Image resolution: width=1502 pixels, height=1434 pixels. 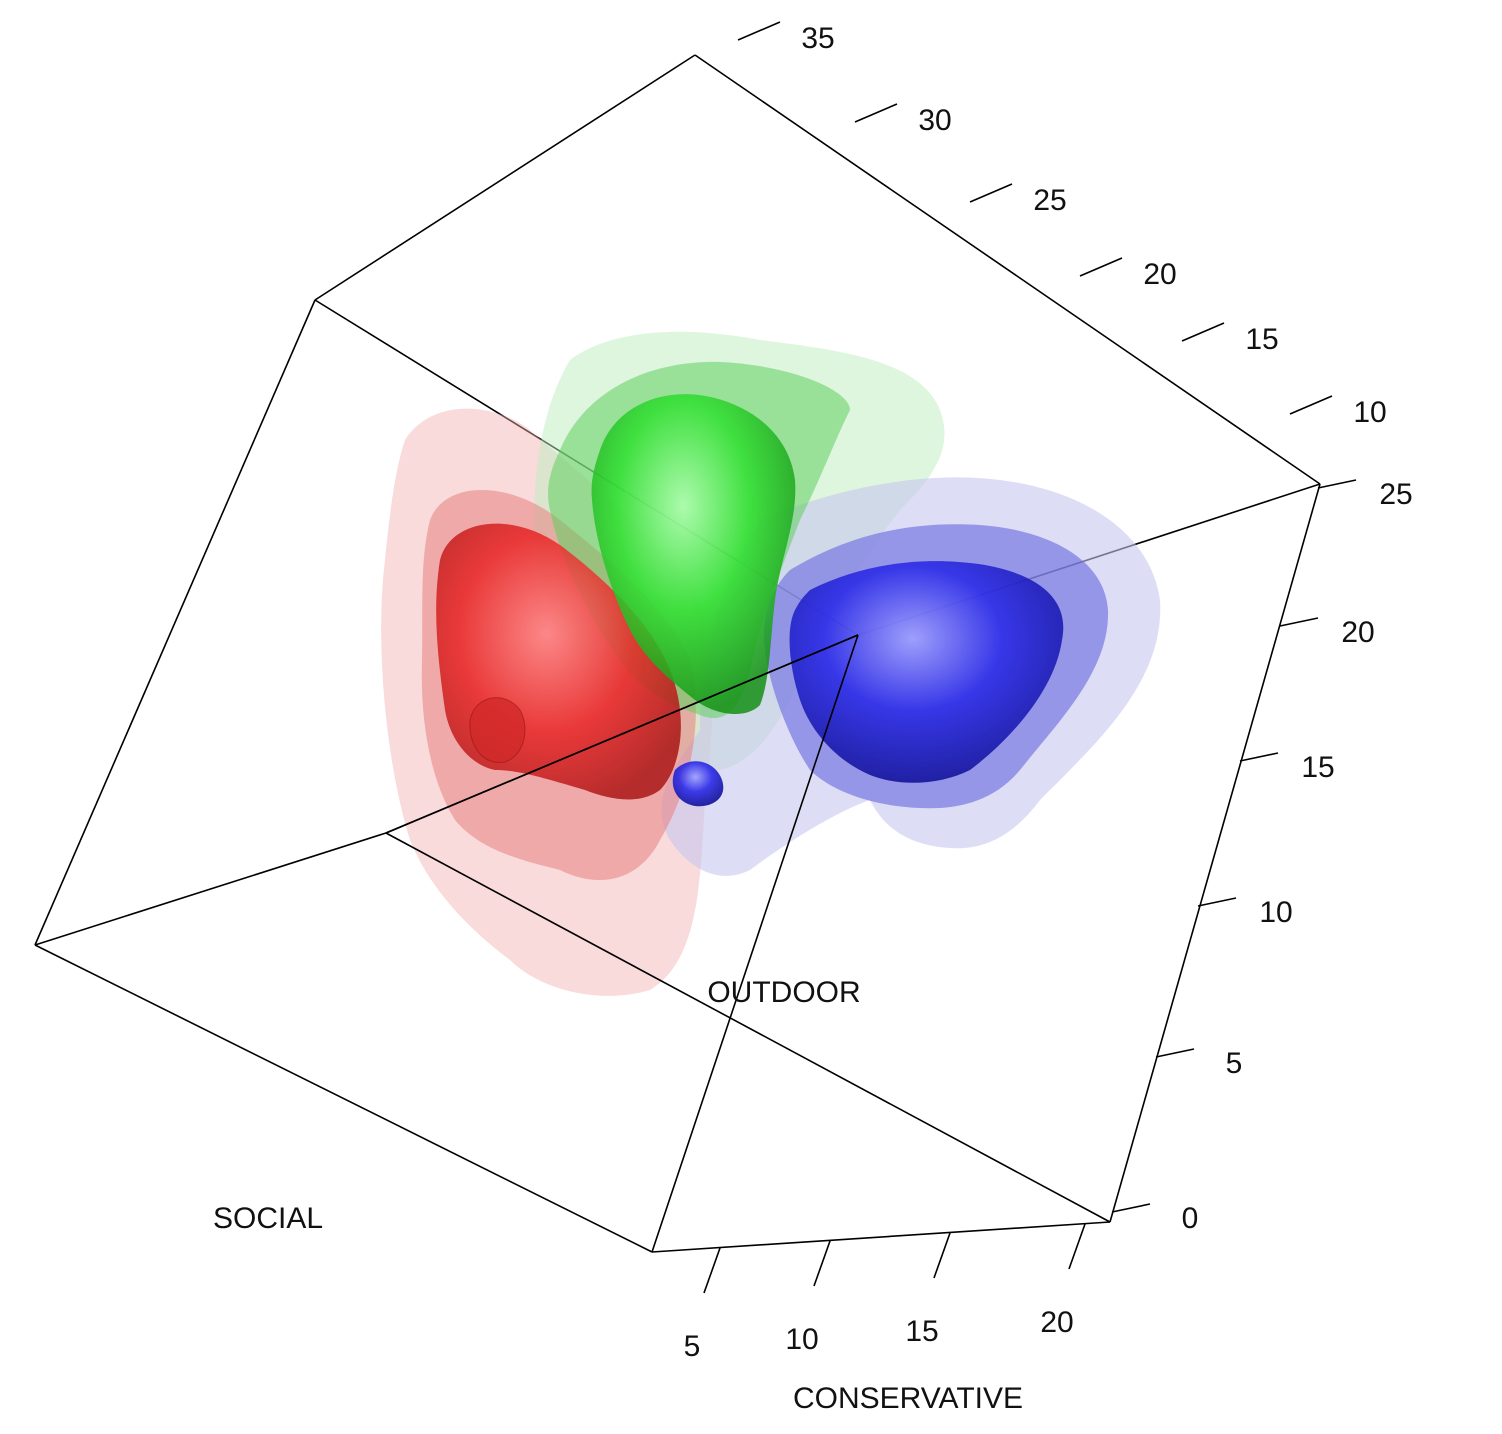 What do you see at coordinates (934, 120) in the screenshot?
I see `tick-social-label: 30` at bounding box center [934, 120].